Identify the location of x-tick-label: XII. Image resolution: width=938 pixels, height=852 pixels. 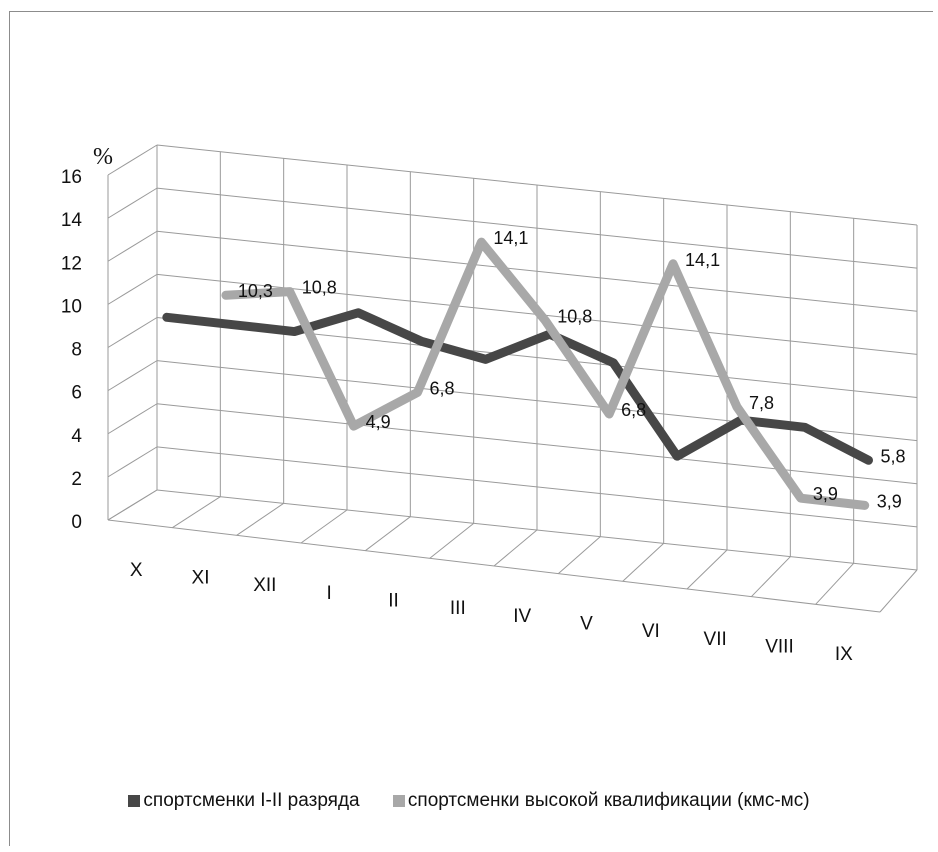
(264, 585).